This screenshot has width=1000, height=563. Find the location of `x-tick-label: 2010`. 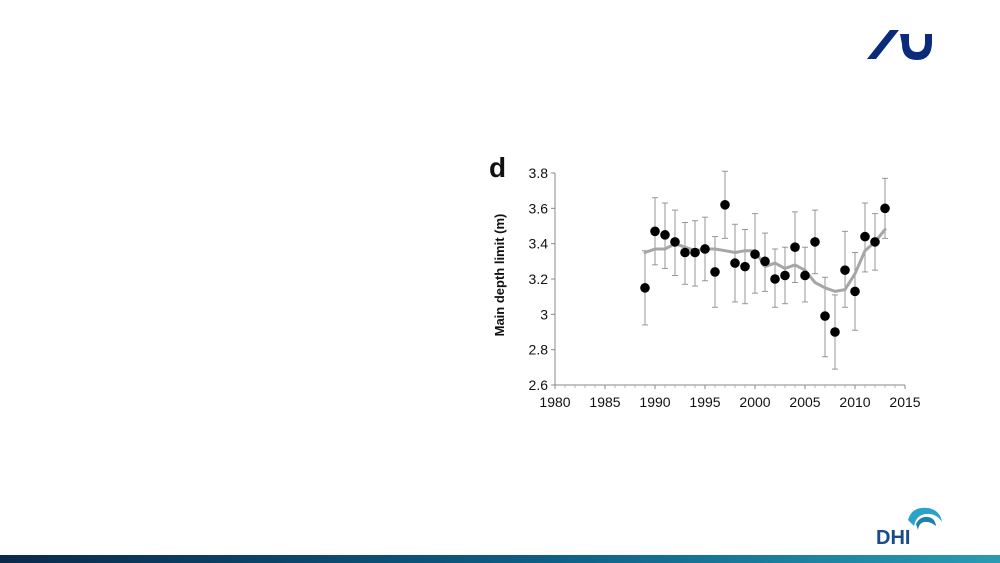

x-tick-label: 2010 is located at coordinates (854, 402).